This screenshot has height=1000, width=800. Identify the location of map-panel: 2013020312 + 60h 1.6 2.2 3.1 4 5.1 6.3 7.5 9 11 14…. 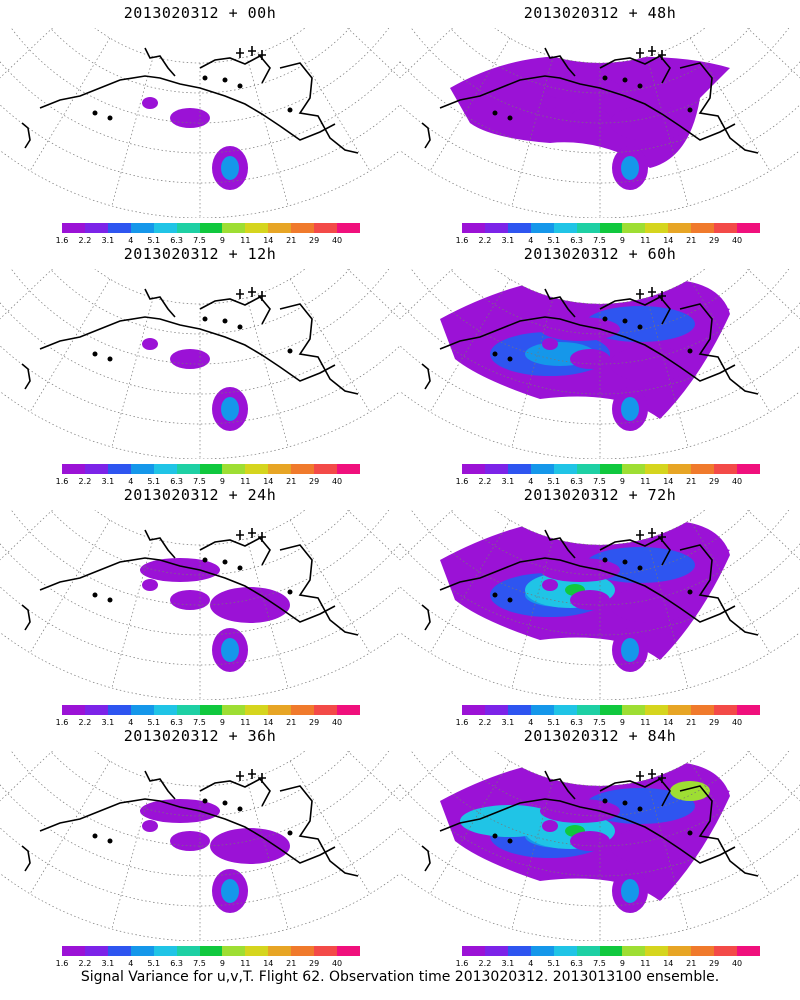
(600, 363).